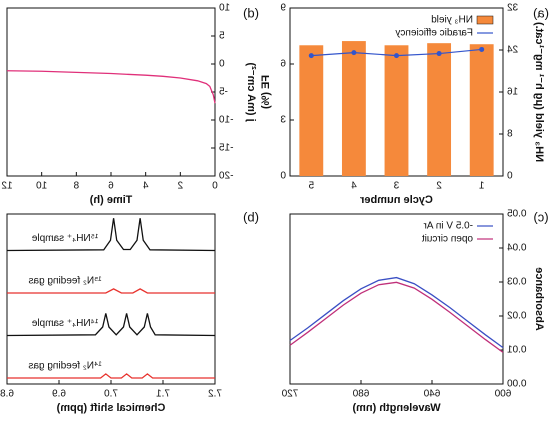 The image size is (555, 422). Describe the element at coordinates (225, 8) in the screenshot. I see `y-tick-label: 10` at that location.